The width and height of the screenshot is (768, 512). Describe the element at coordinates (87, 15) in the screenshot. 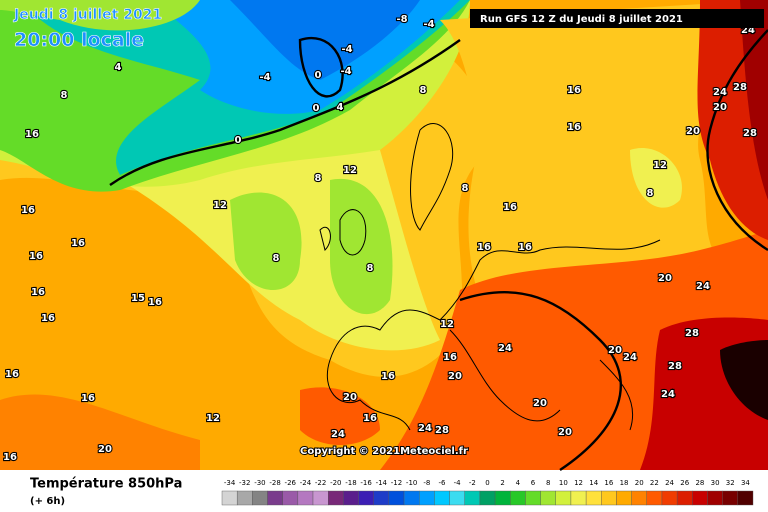

I see `date: Jeudi 8 juillet 2021` at that location.